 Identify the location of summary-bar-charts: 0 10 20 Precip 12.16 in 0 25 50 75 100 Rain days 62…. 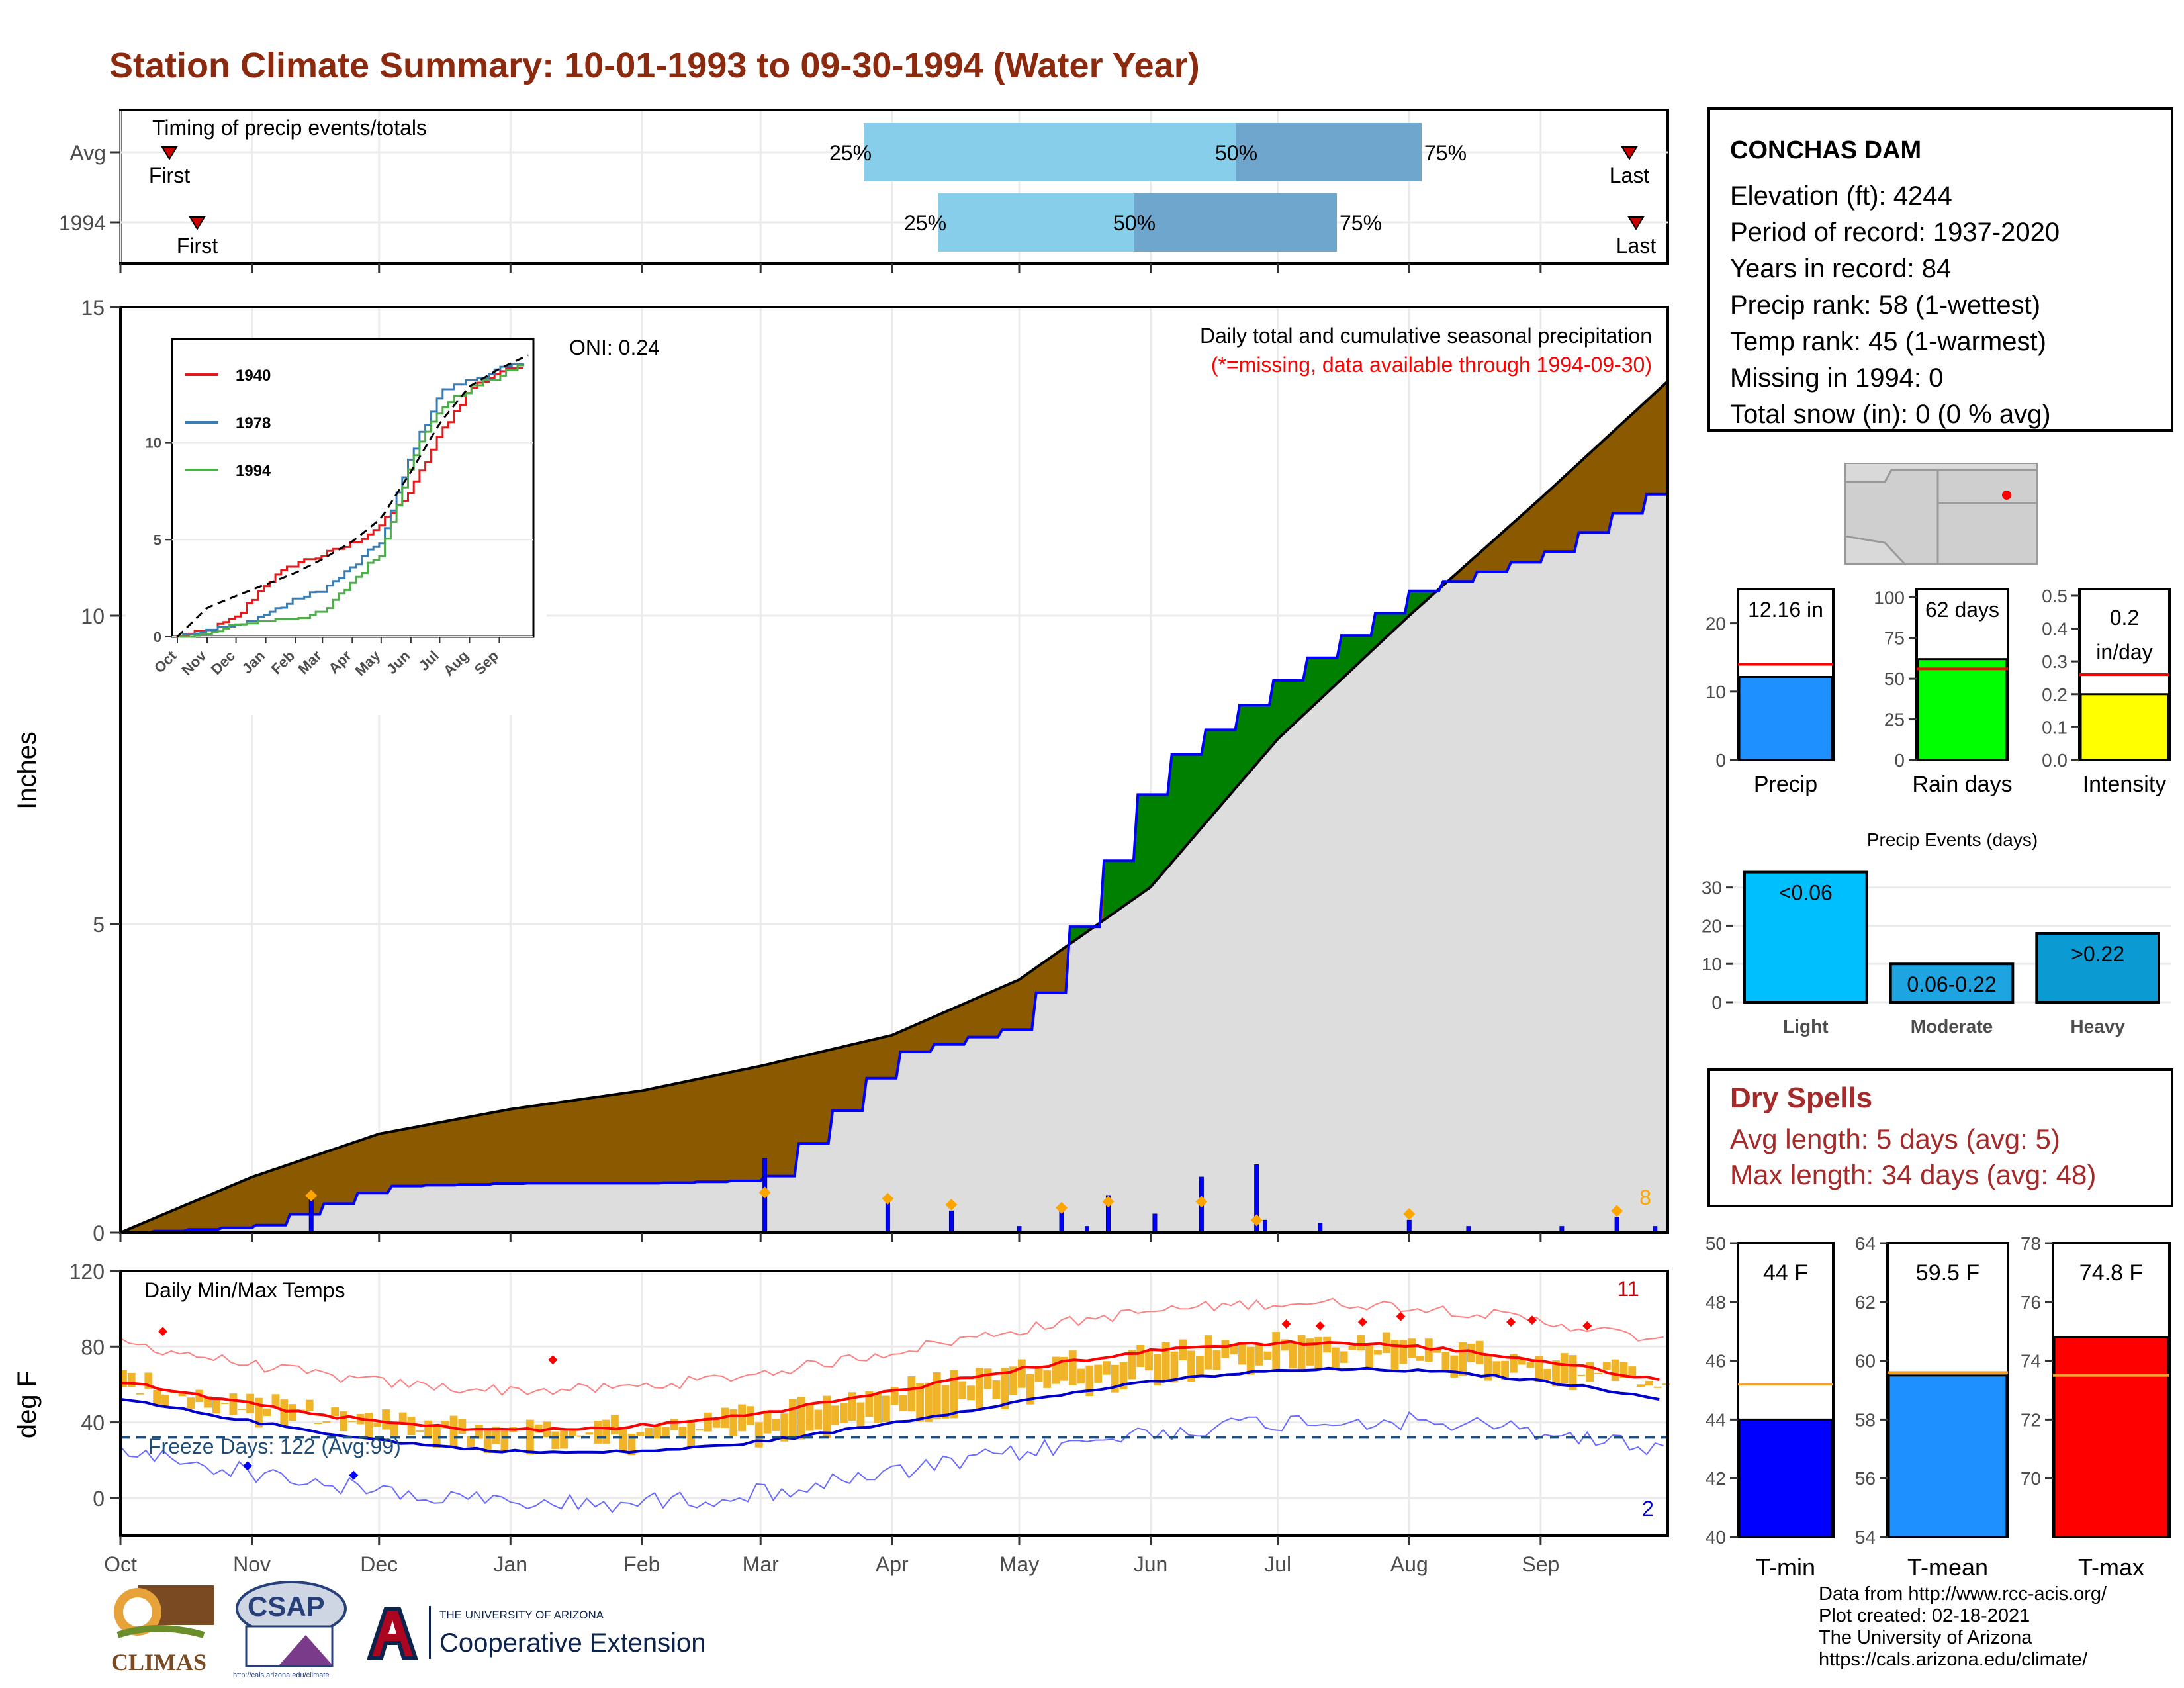
(1939, 691).